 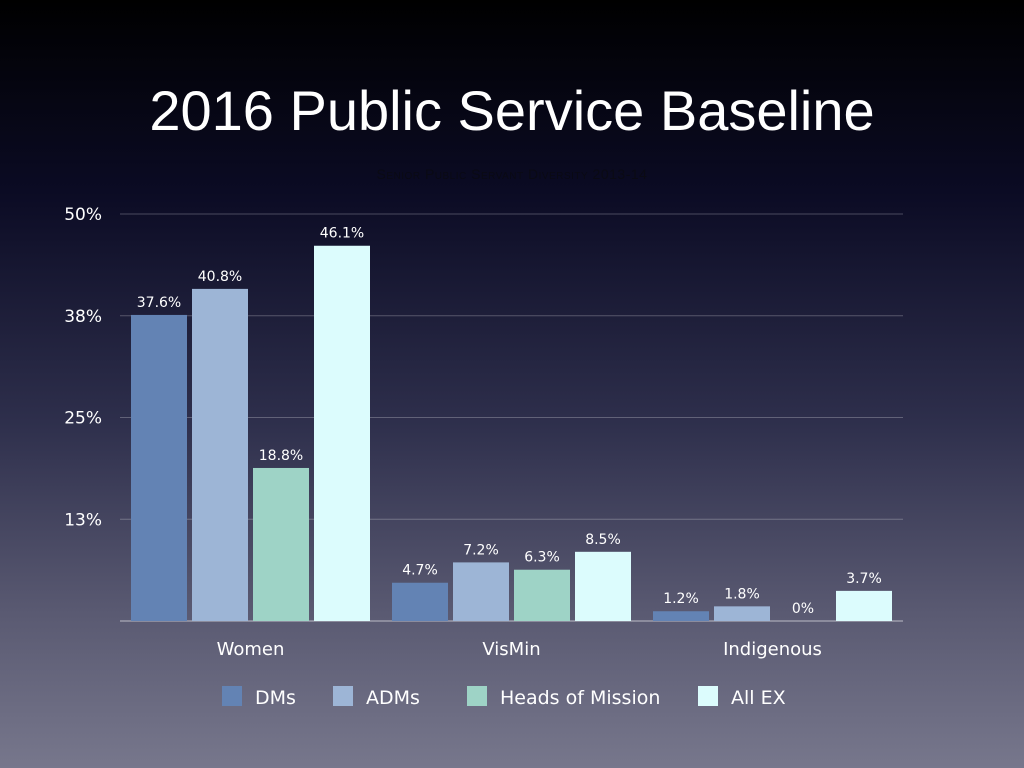 I want to click on data-label: 4.7%, so click(x=420, y=571).